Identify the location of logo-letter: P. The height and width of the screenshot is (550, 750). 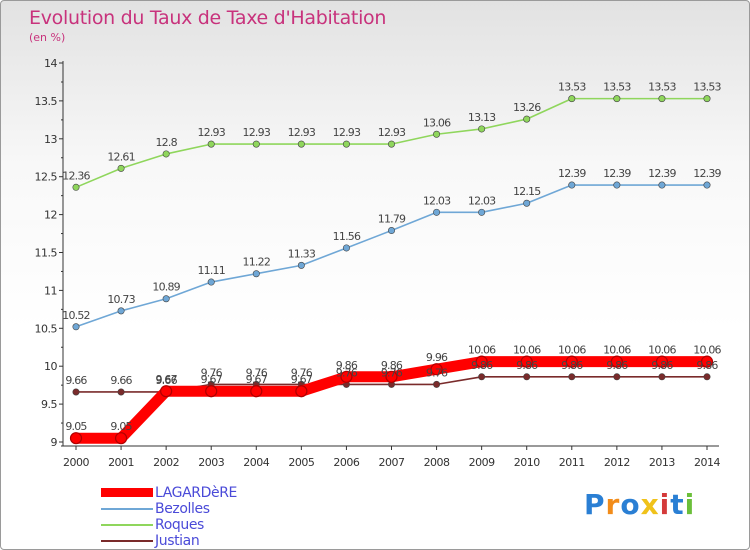
(595, 504).